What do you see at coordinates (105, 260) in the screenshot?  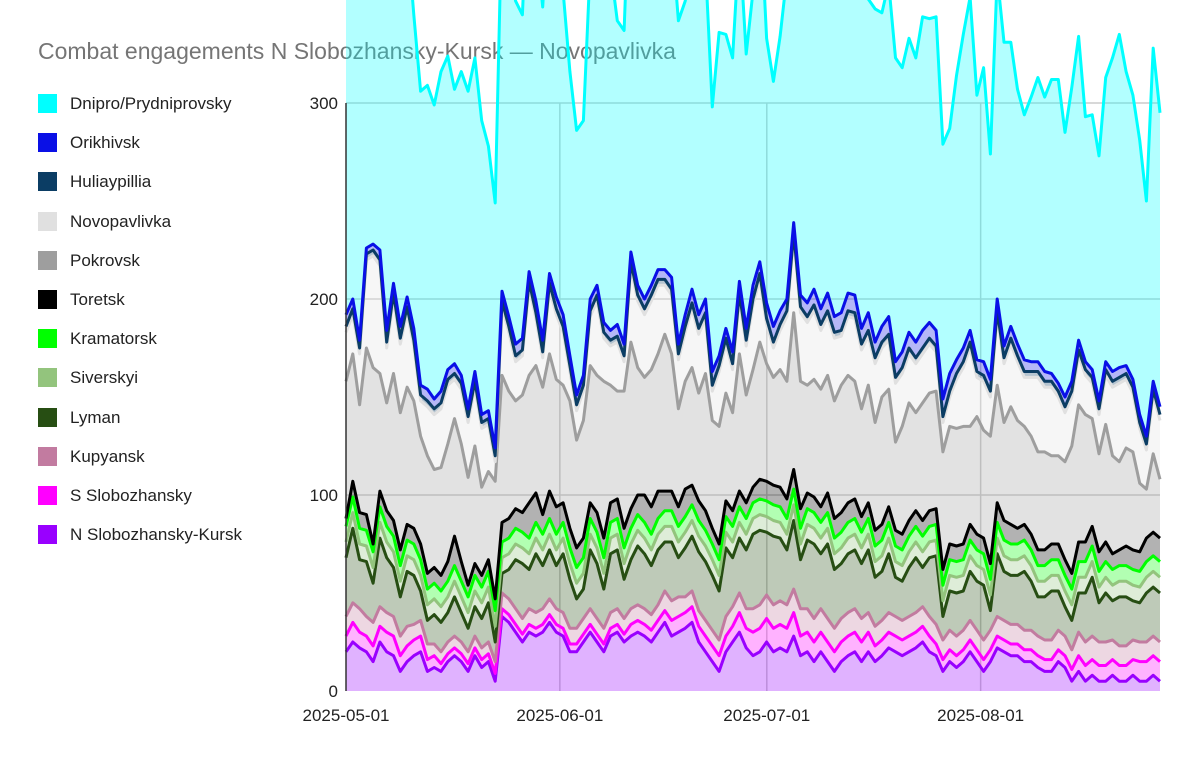 I see `legend-label: Pokrovsk` at bounding box center [105, 260].